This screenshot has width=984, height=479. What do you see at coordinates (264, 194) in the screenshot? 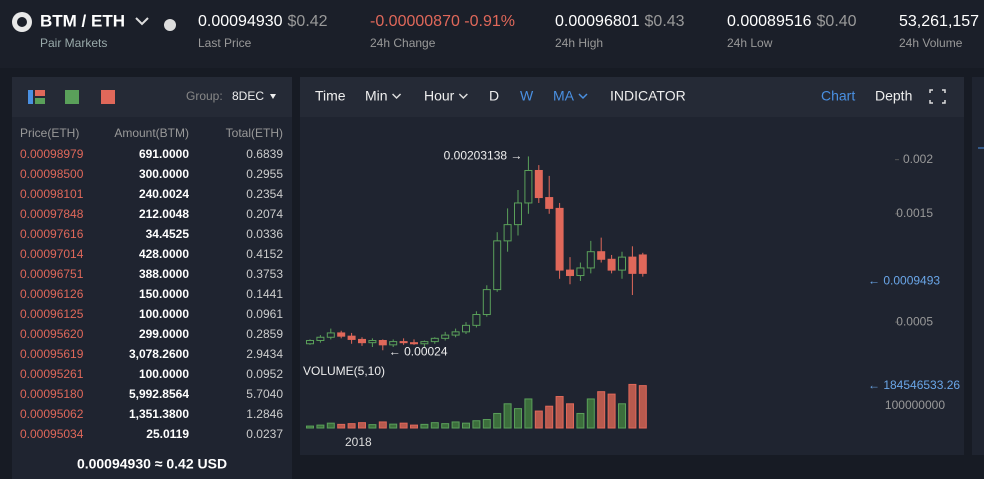
I see `ask-total: 0.2354` at bounding box center [264, 194].